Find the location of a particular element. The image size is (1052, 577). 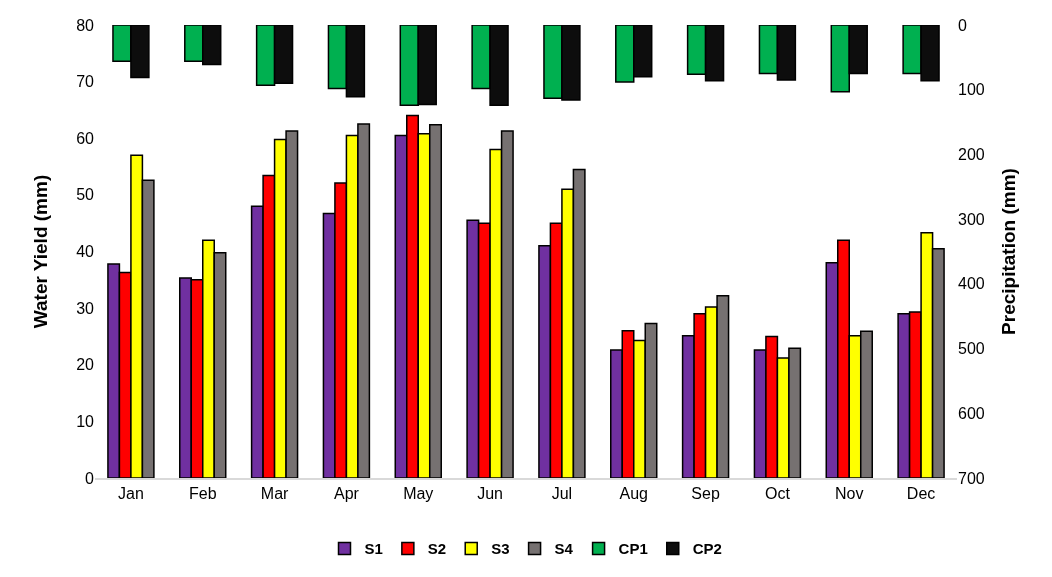

y-axis-title: Water Yield (mm) is located at coordinates (40, 251).